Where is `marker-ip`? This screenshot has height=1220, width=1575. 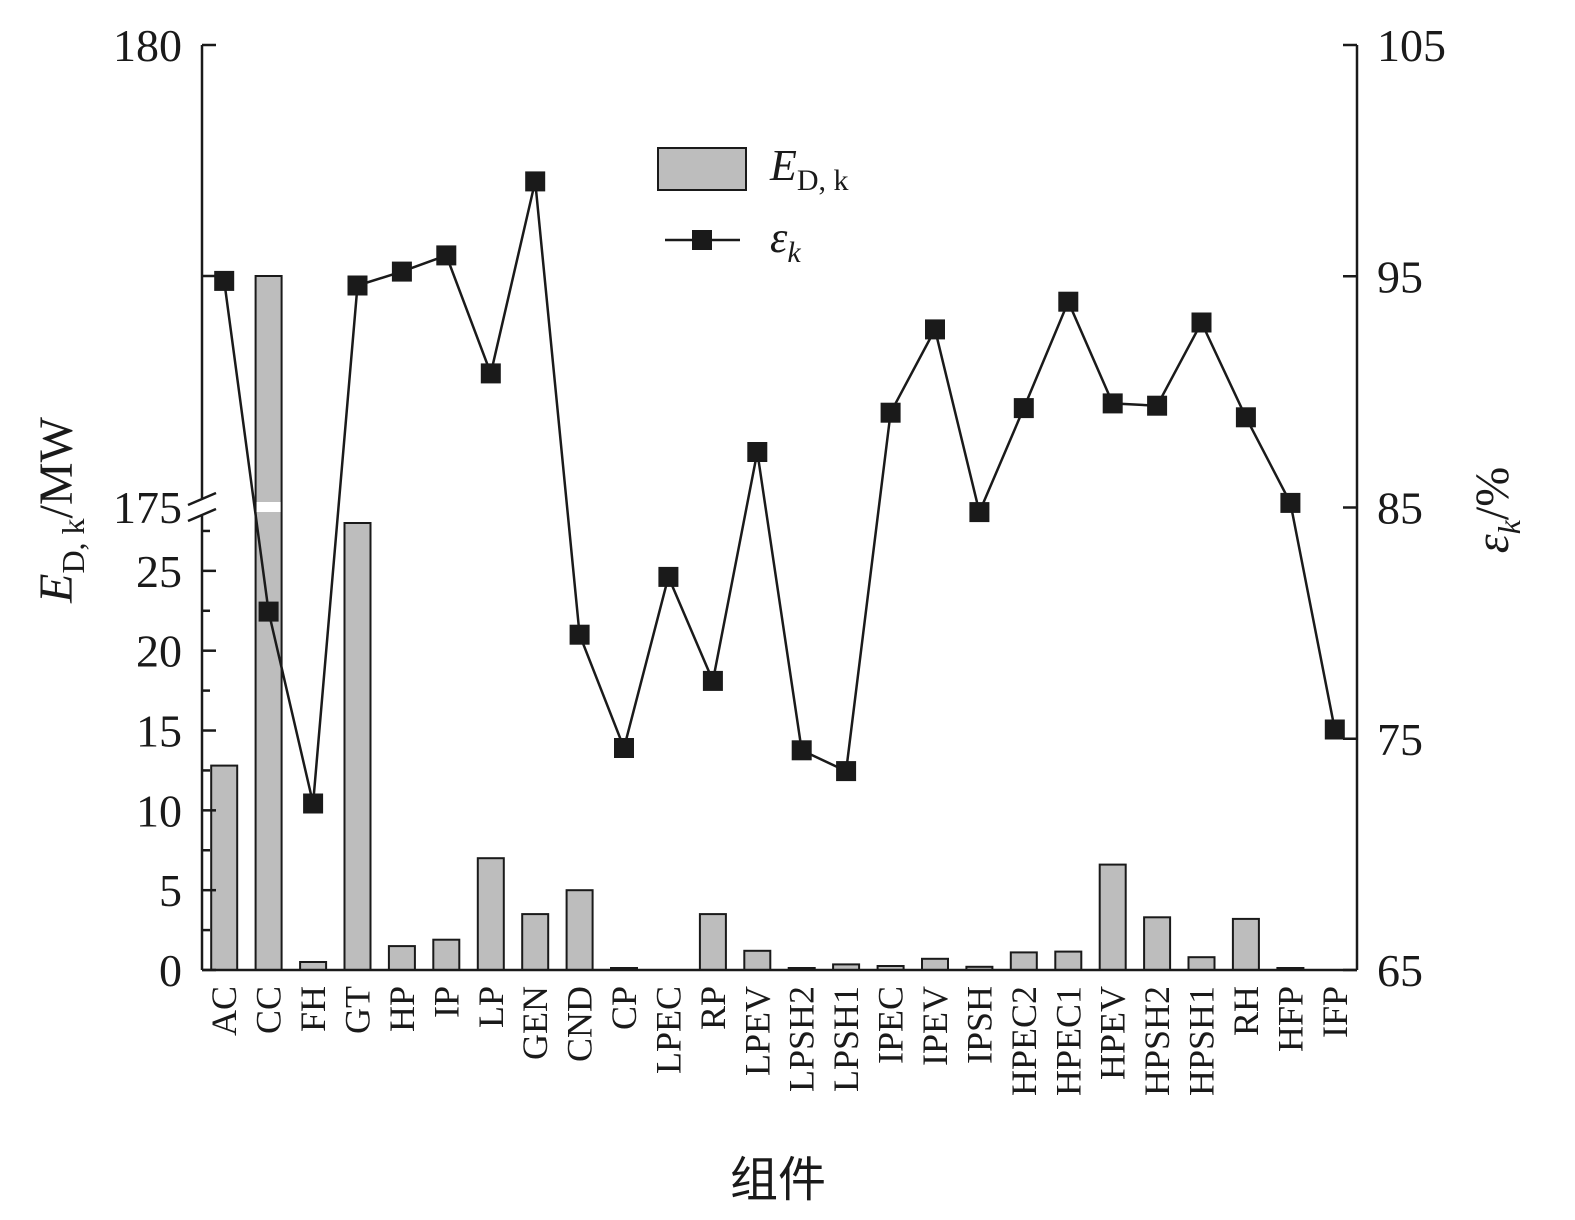 marker-ip is located at coordinates (446, 255).